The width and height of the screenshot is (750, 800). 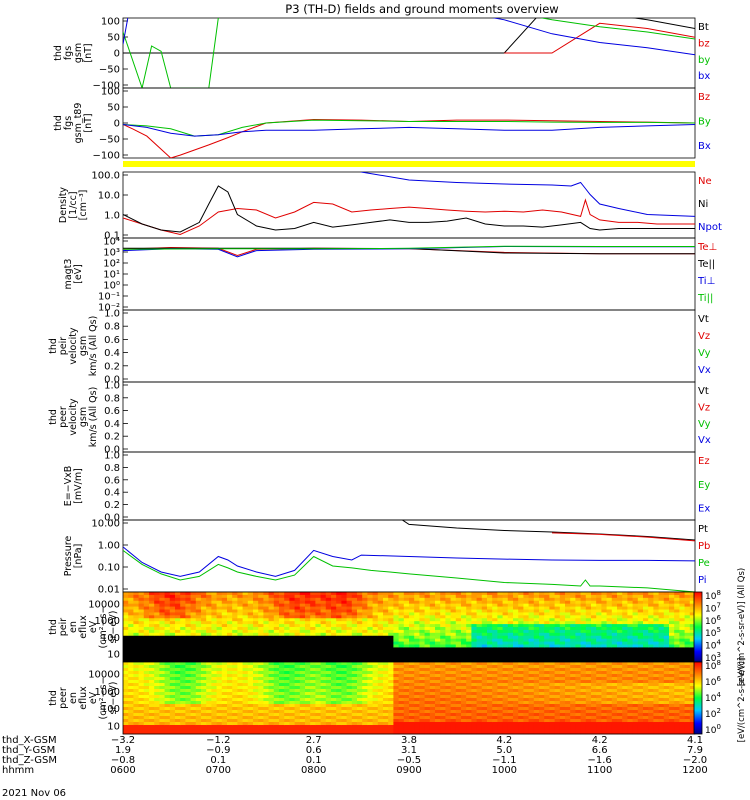 I want to click on x-tick-label: 1.9, so click(x=123, y=750).